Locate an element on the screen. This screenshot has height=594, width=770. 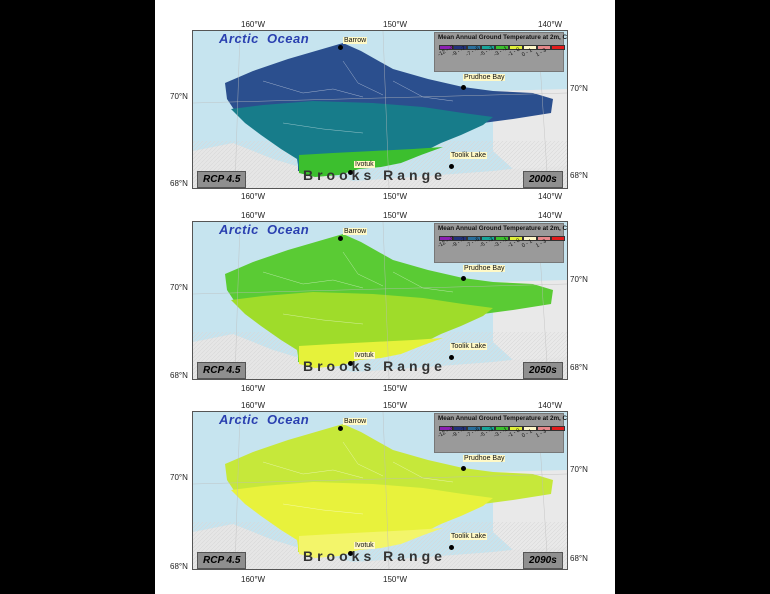
decade-badge: 2050s is located at coordinates (543, 370).